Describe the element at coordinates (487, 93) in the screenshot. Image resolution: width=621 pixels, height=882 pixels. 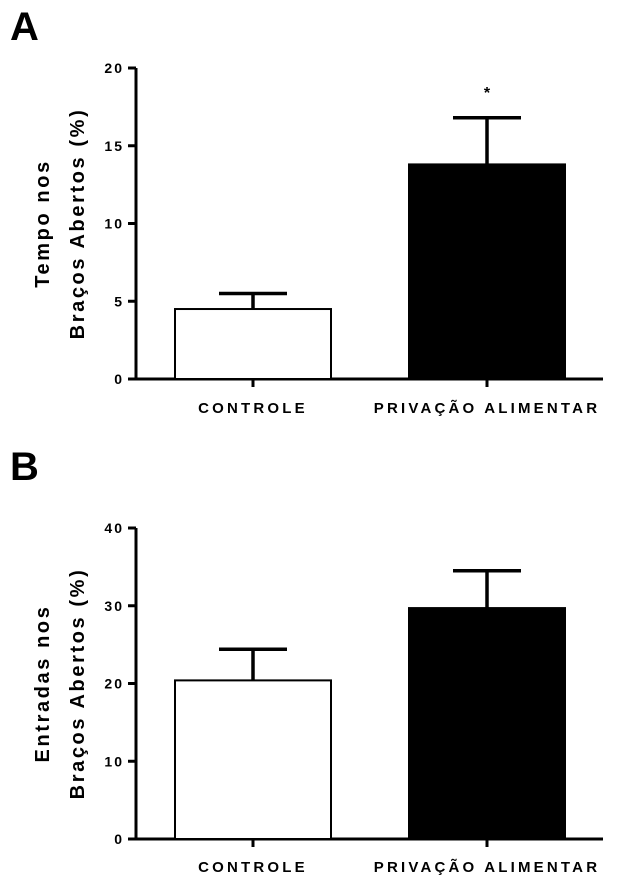
I see `significance-marker: *` at that location.